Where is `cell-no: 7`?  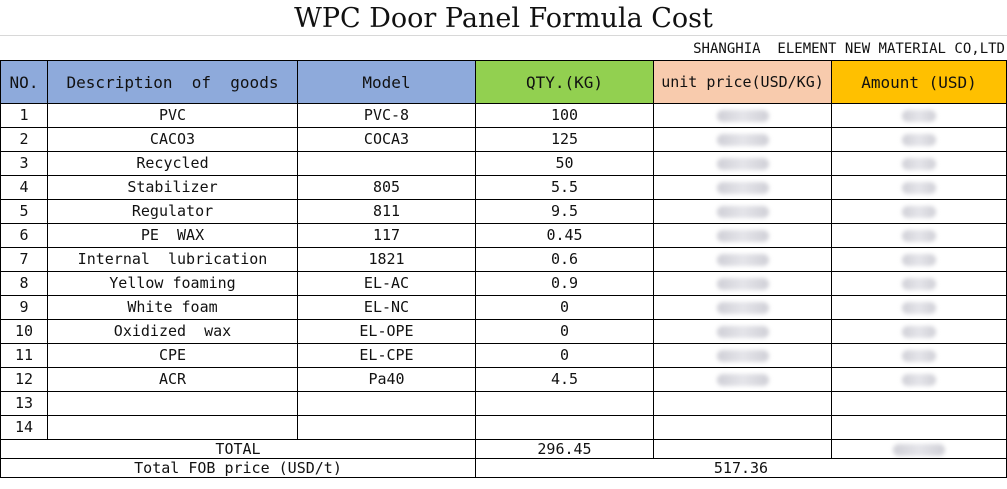 cell-no: 7 is located at coordinates (24, 259).